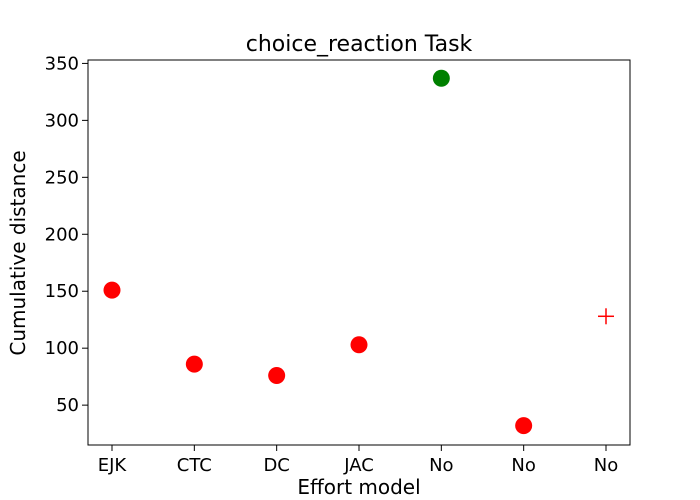 This screenshot has width=700, height=500. I want to click on y-axis: 50 100 150 200 250 300 350, so click(66, 234).